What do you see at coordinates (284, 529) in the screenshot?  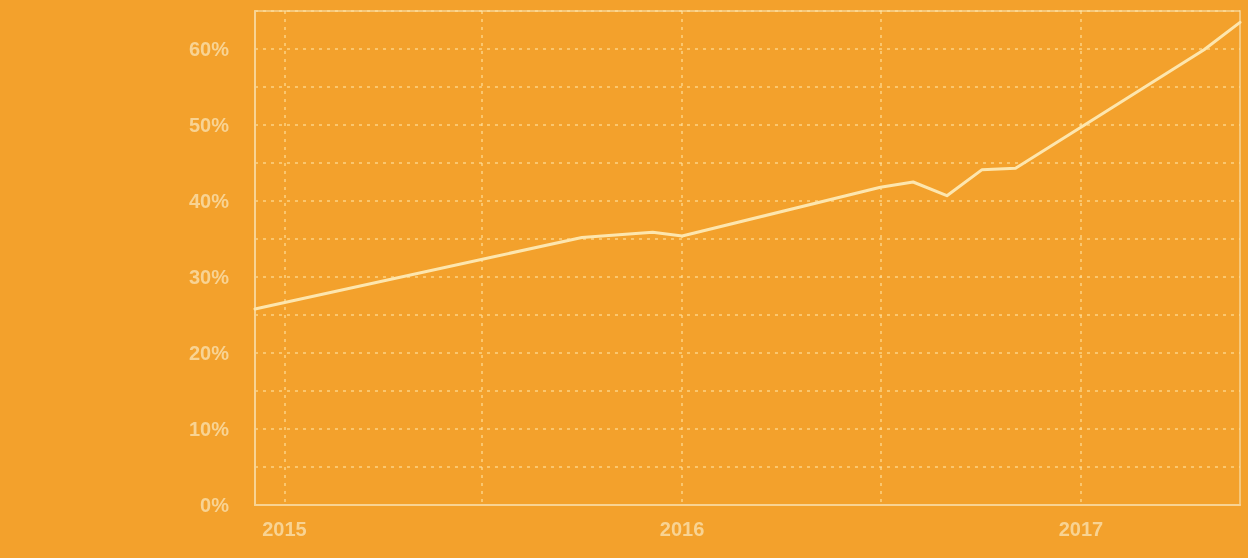 I see `x-tick-label: 2015` at bounding box center [284, 529].